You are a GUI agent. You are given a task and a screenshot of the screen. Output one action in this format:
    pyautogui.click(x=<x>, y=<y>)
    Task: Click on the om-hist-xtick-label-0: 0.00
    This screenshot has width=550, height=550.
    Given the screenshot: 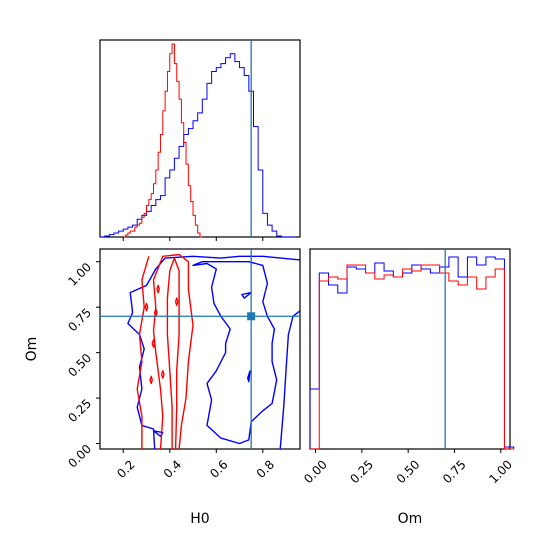 What is the action you would take?
    pyautogui.click(x=315, y=471)
    